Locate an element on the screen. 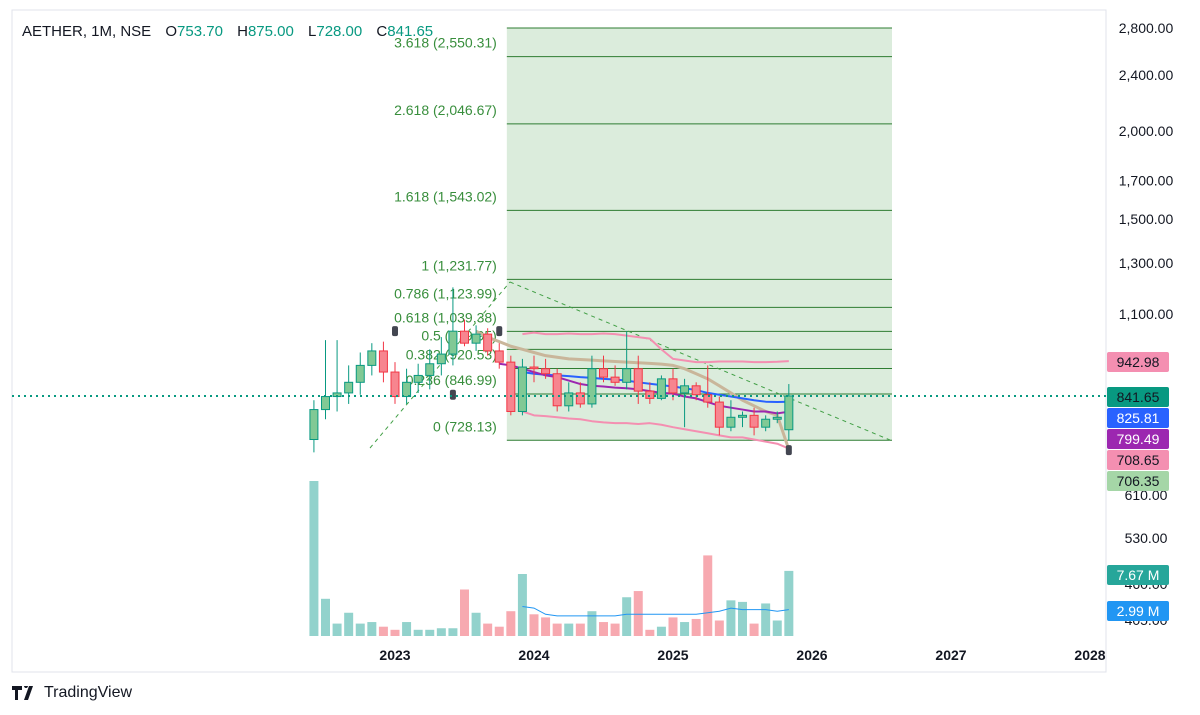 This screenshot has width=1200, height=715. fib-label-1: 1 (1,231.77) is located at coordinates (459, 265).